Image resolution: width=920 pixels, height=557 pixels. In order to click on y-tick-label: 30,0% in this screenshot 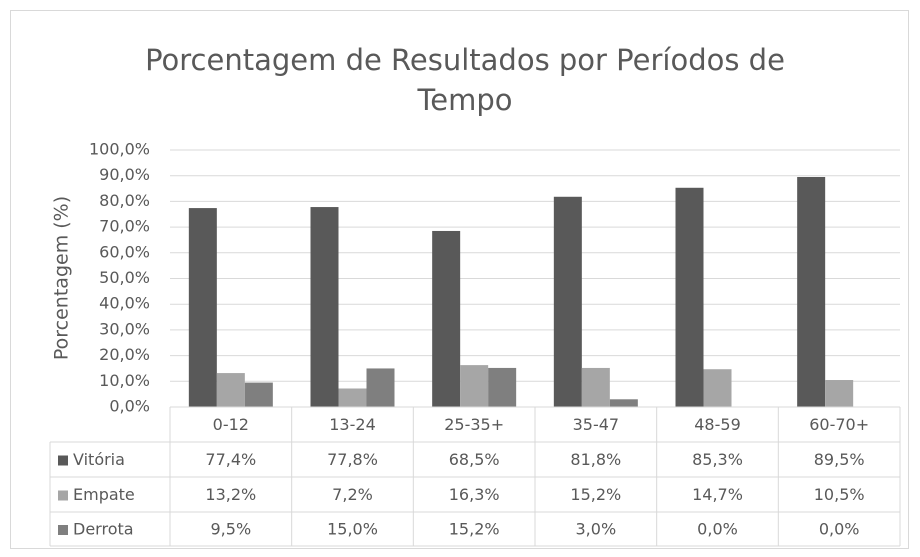, I will do `click(124, 328)`.